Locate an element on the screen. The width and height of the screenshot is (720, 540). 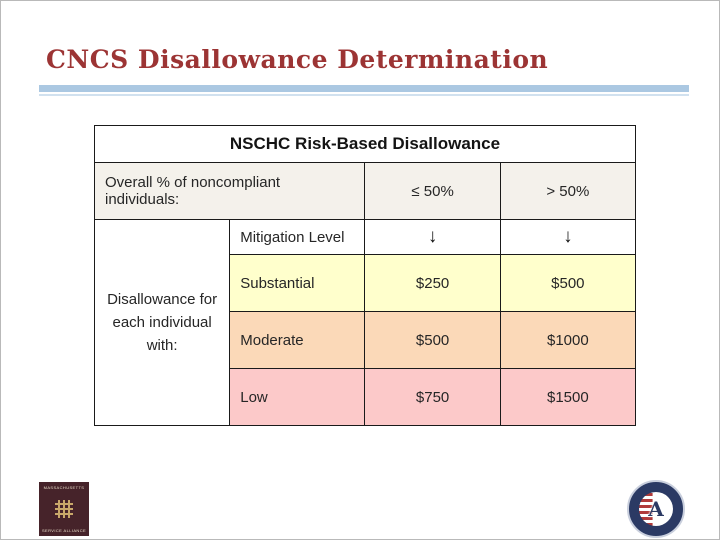
amount-le50: $750 is located at coordinates (432, 397).